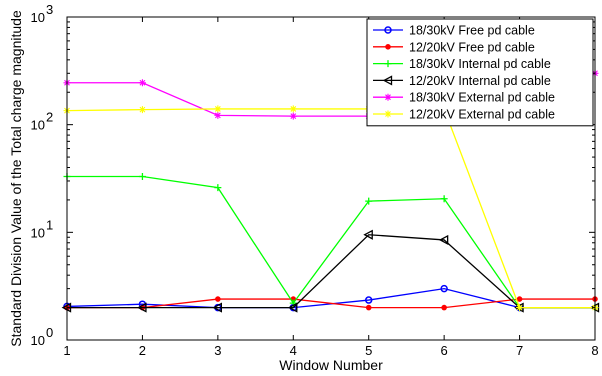 The height and width of the screenshot is (376, 602). I want to click on x-tick-label: 6, so click(444, 350).